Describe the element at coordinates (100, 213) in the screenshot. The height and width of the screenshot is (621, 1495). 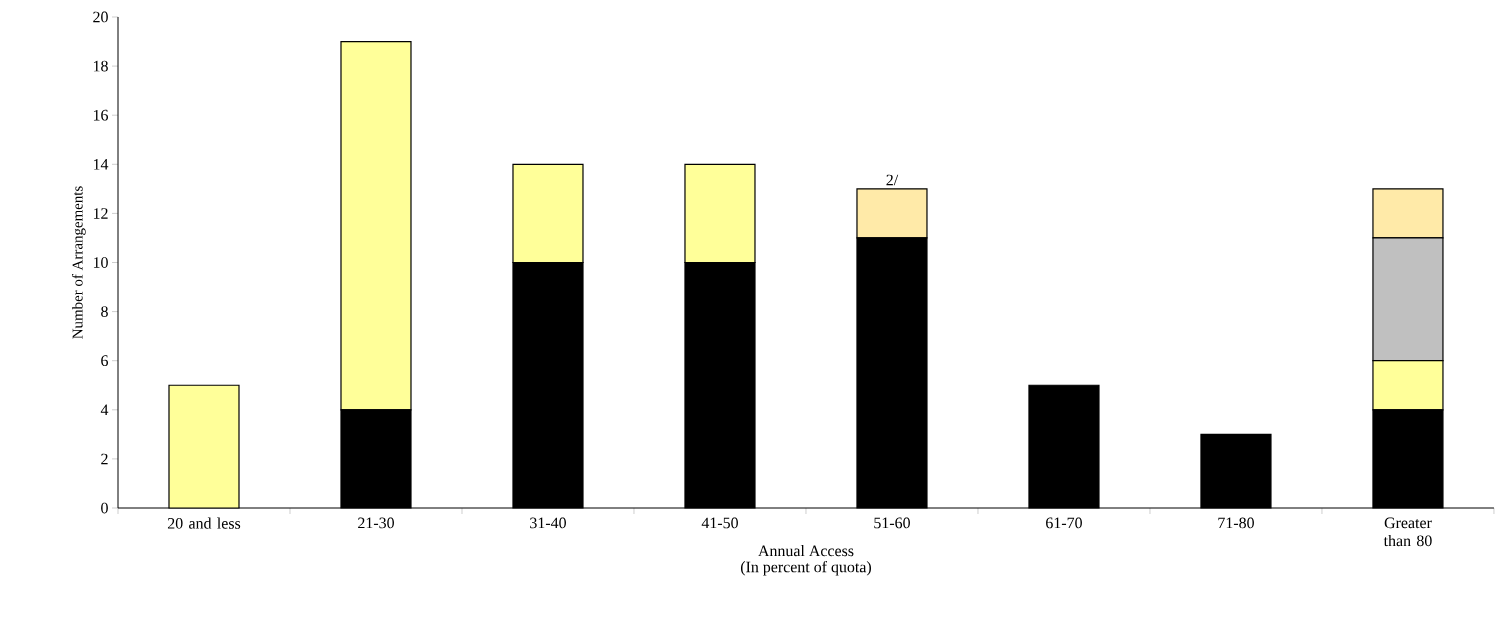
I see `y-tick-label: 12` at that location.